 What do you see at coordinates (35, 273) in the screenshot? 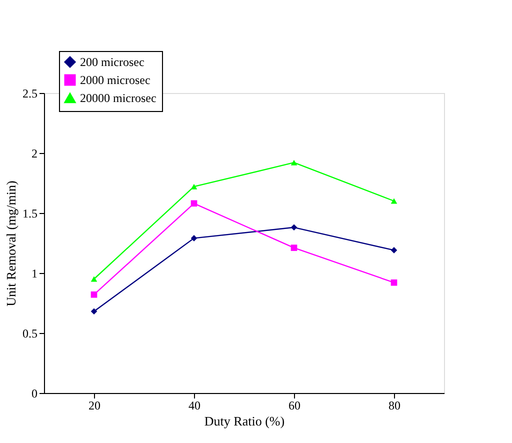
I see `y-tick-label: 1` at bounding box center [35, 273].